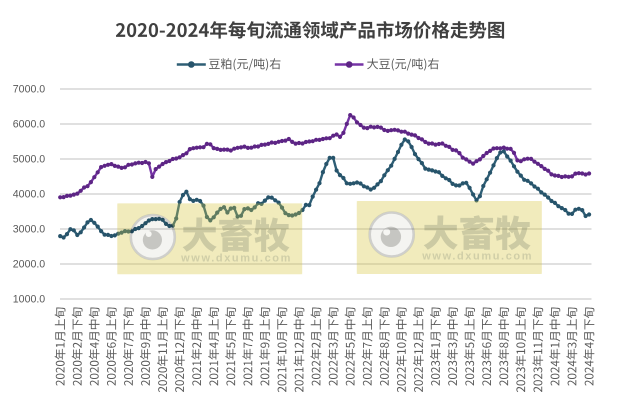 The image size is (627, 405). Describe the element at coordinates (29, 299) in the screenshot. I see `svg-text: 1000.0` at that location.